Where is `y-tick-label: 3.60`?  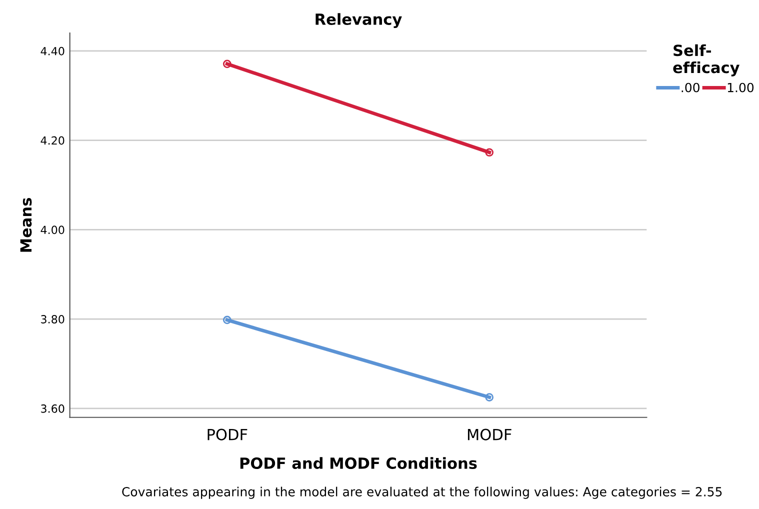 y-tick-label: 3.60 is located at coordinates (52, 408).